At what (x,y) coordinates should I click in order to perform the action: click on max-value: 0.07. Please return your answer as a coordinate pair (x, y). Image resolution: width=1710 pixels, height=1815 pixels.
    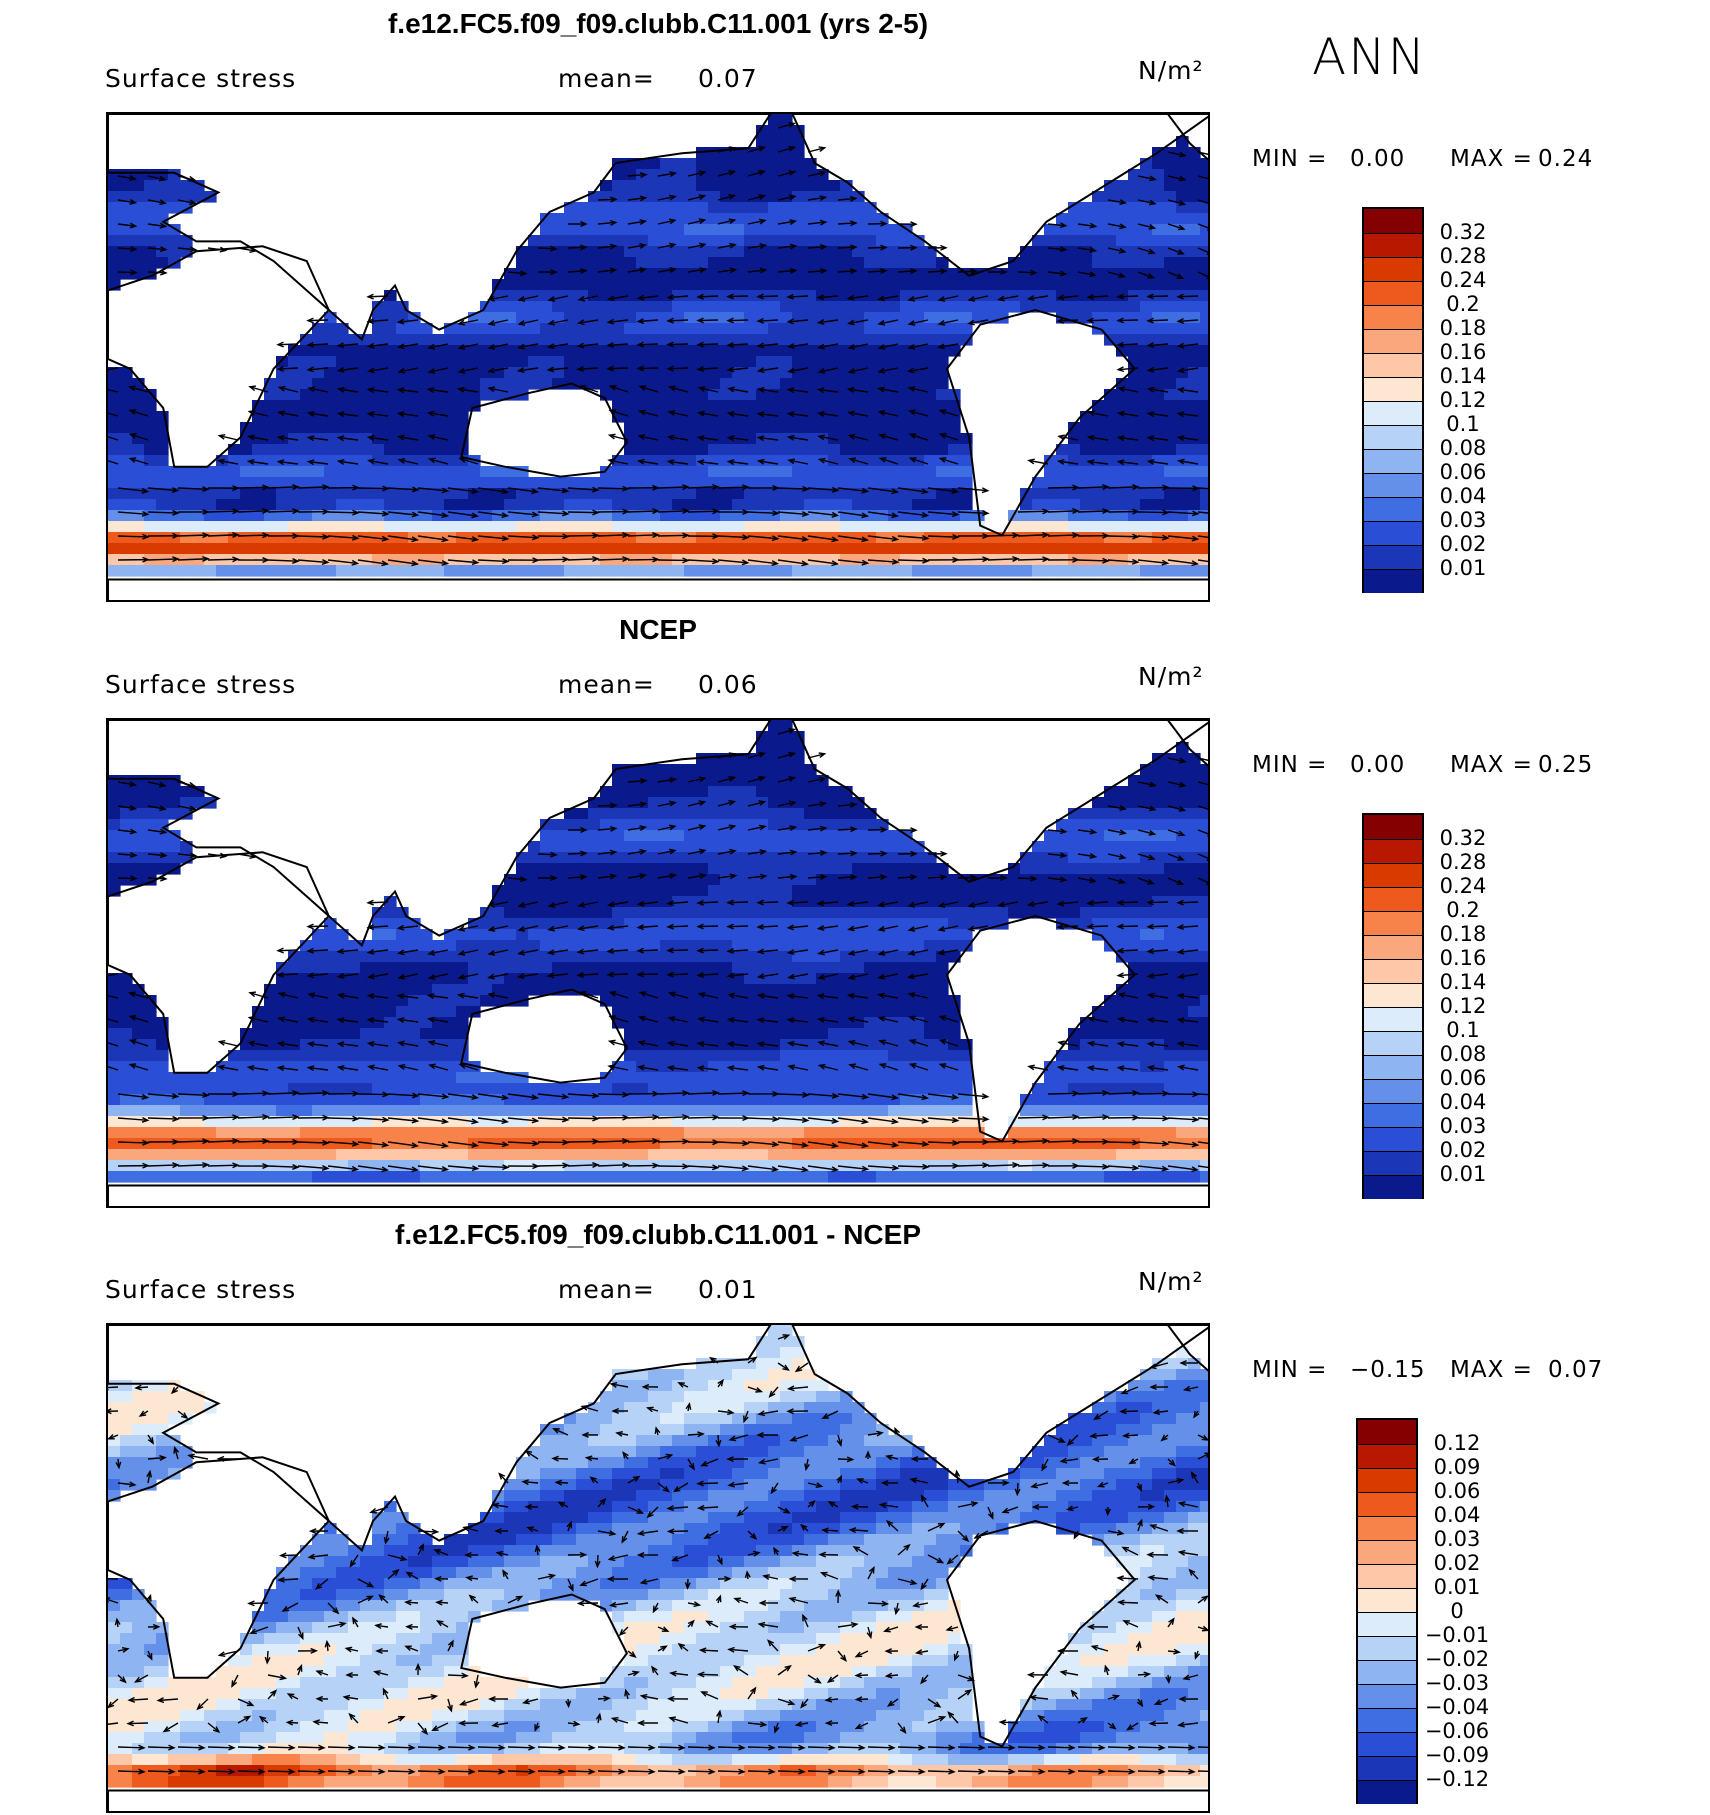
    Looking at the image, I should click on (1576, 1370).